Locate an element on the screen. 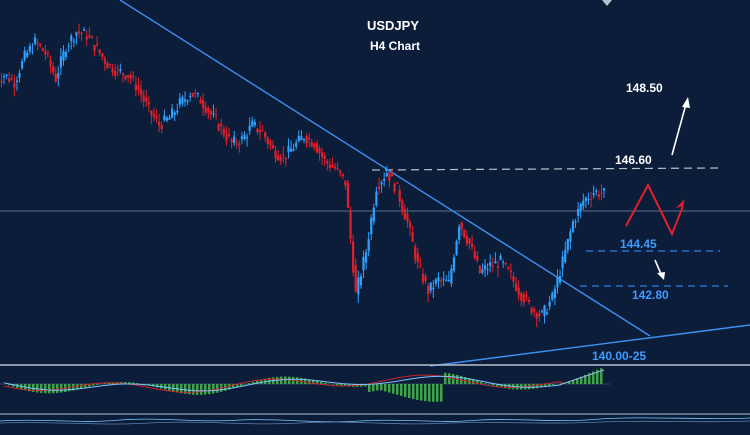 This screenshot has width=750, height=435. level-label-142-80: 142.80 is located at coordinates (650, 295).